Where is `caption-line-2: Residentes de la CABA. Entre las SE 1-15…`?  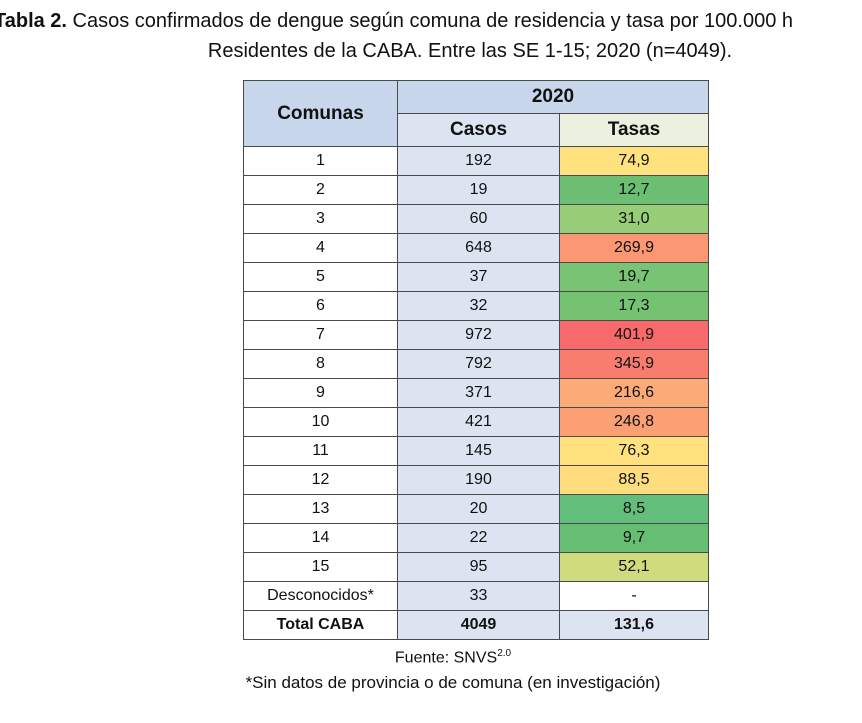
caption-line-2: Residentes de la CABA. Entre las SE 1-15… is located at coordinates (470, 51).